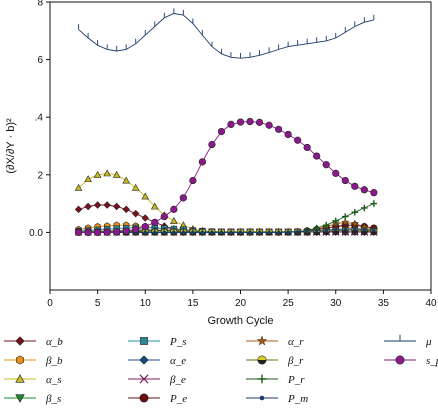 This screenshot has width=438, height=419. Describe the element at coordinates (40, 4) in the screenshot. I see `y-tick-label: 8` at that location.